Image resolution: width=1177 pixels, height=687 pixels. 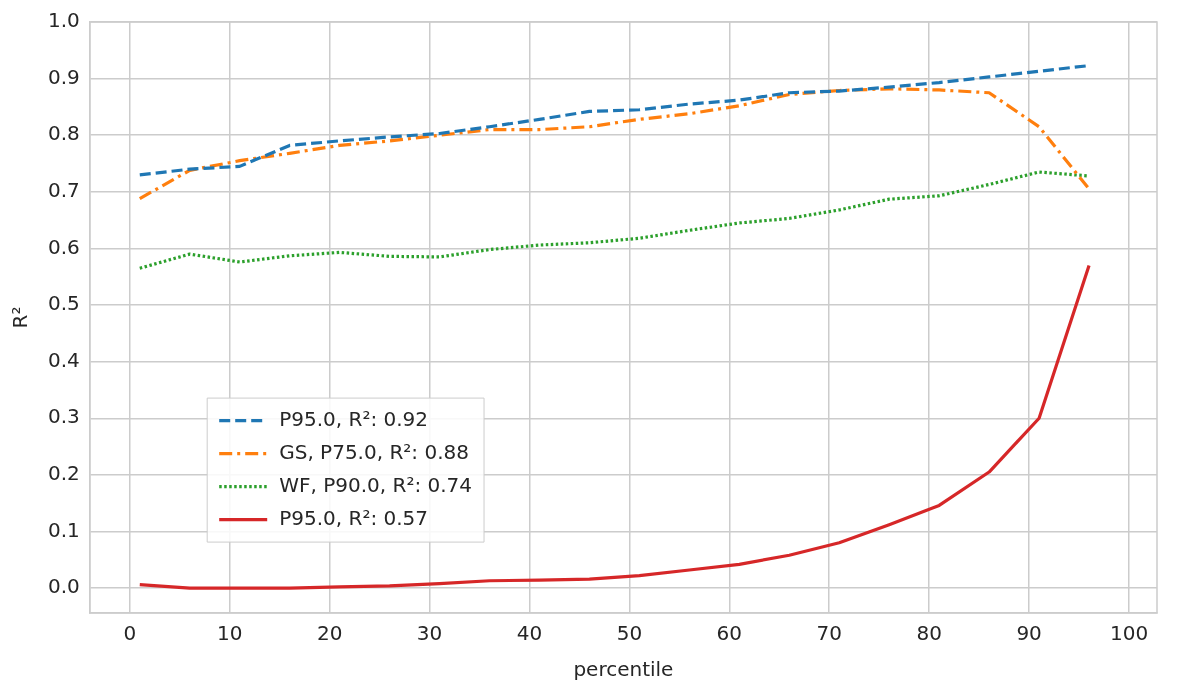 I want to click on y-tick-label: 0.1, so click(x=63, y=529).